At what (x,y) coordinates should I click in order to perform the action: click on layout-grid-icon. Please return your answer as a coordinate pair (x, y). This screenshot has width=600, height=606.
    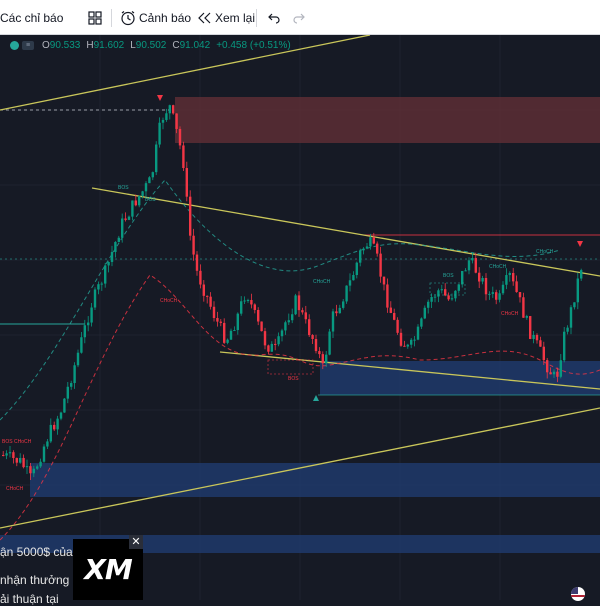
    Looking at the image, I should click on (95, 17).